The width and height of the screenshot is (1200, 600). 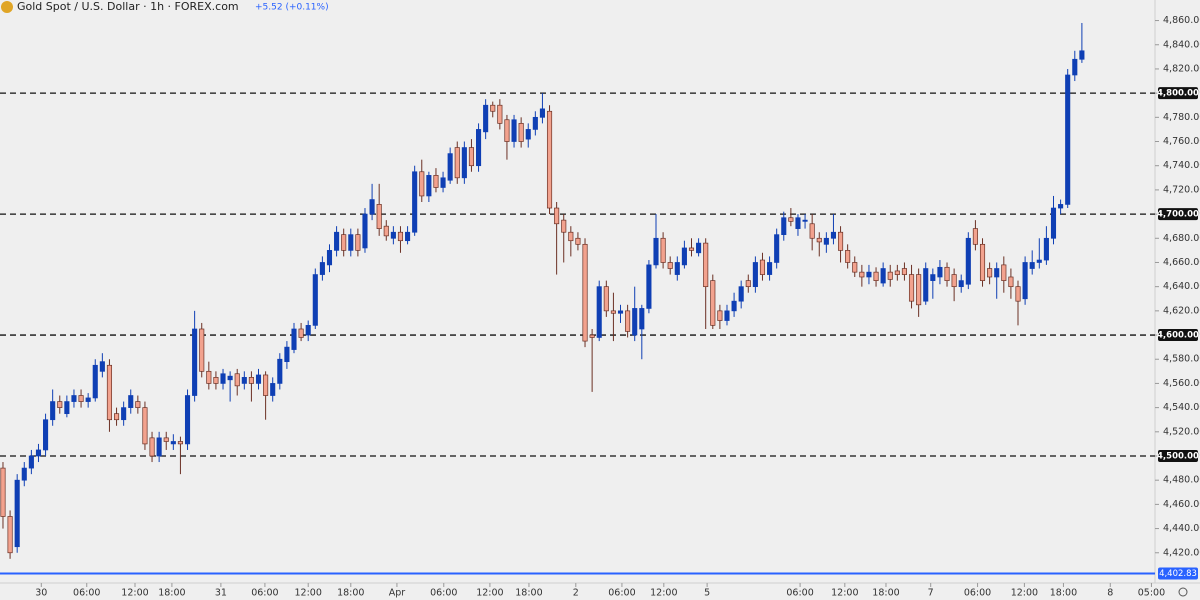 What do you see at coordinates (1181, 117) in the screenshot?
I see `y-tick-label: 4,780.00` at bounding box center [1181, 117].